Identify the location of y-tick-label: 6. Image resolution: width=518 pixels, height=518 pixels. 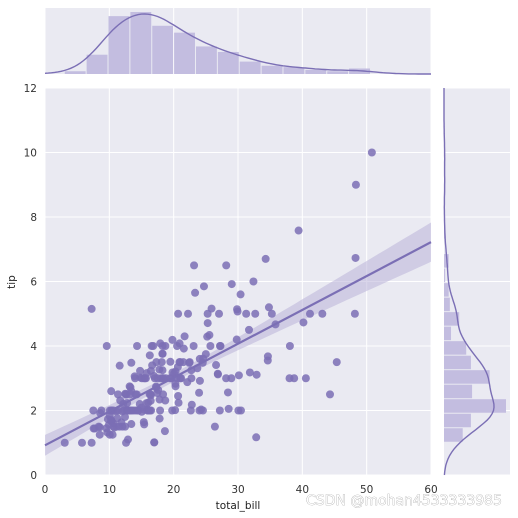
(33, 283).